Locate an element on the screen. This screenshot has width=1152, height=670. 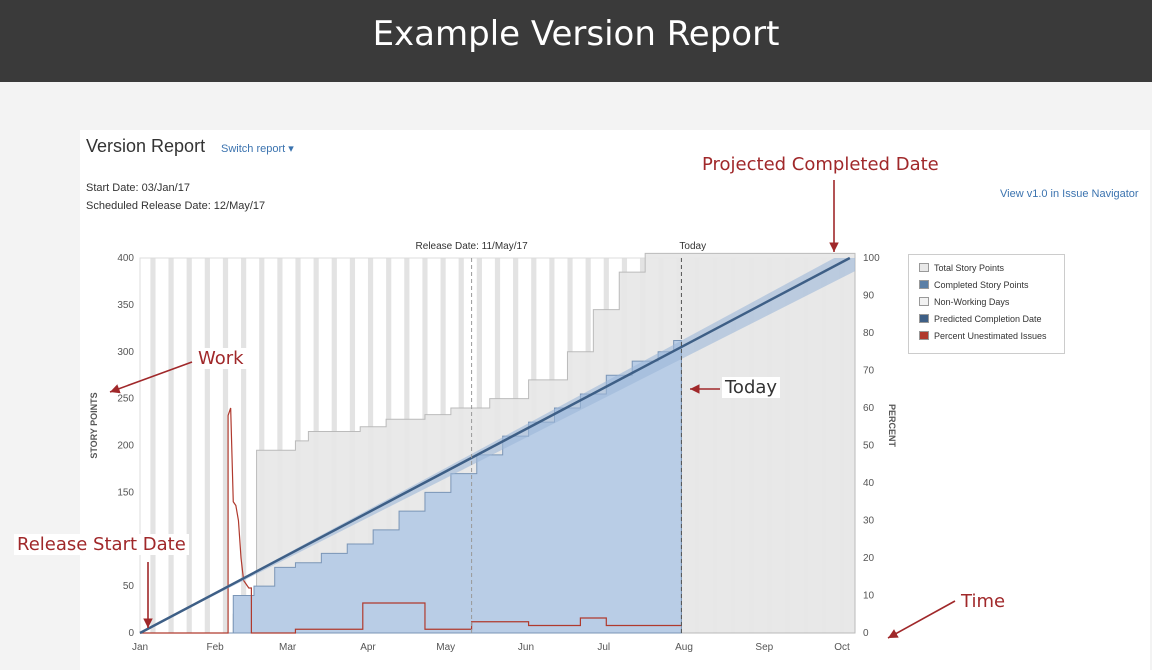
scheduled-release-date: Scheduled Release Date: 12/May/17 is located at coordinates (176, 206).